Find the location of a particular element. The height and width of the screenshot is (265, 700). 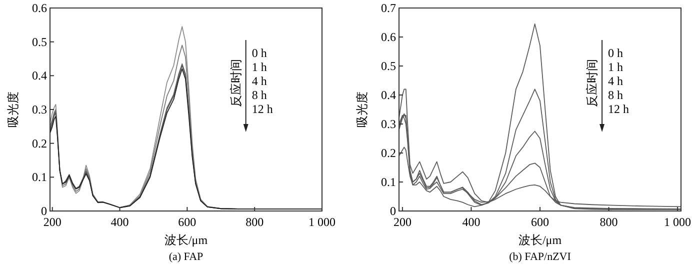

y-tick-label: 0.7 is located at coordinates (388, 8).